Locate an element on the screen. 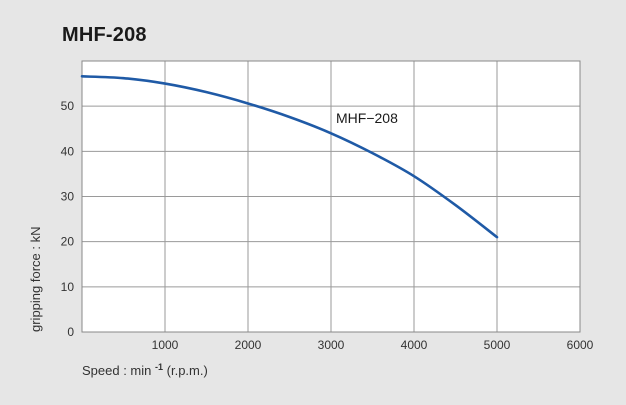  x-tick-labels: 1000 2000 3000 4000 5000 6000 is located at coordinates (373, 345).